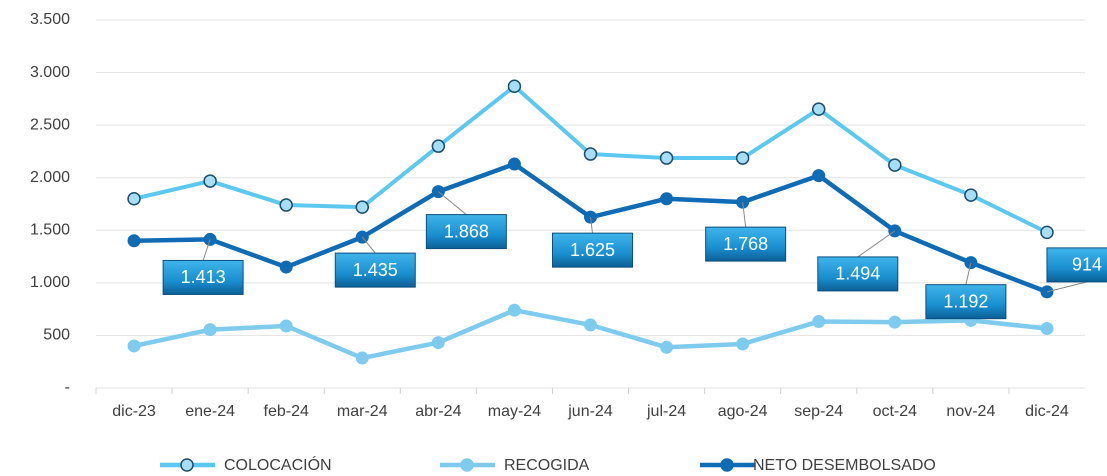  Describe the element at coordinates (210, 411) in the screenshot. I see `x-tick-label: ene-24` at that location.